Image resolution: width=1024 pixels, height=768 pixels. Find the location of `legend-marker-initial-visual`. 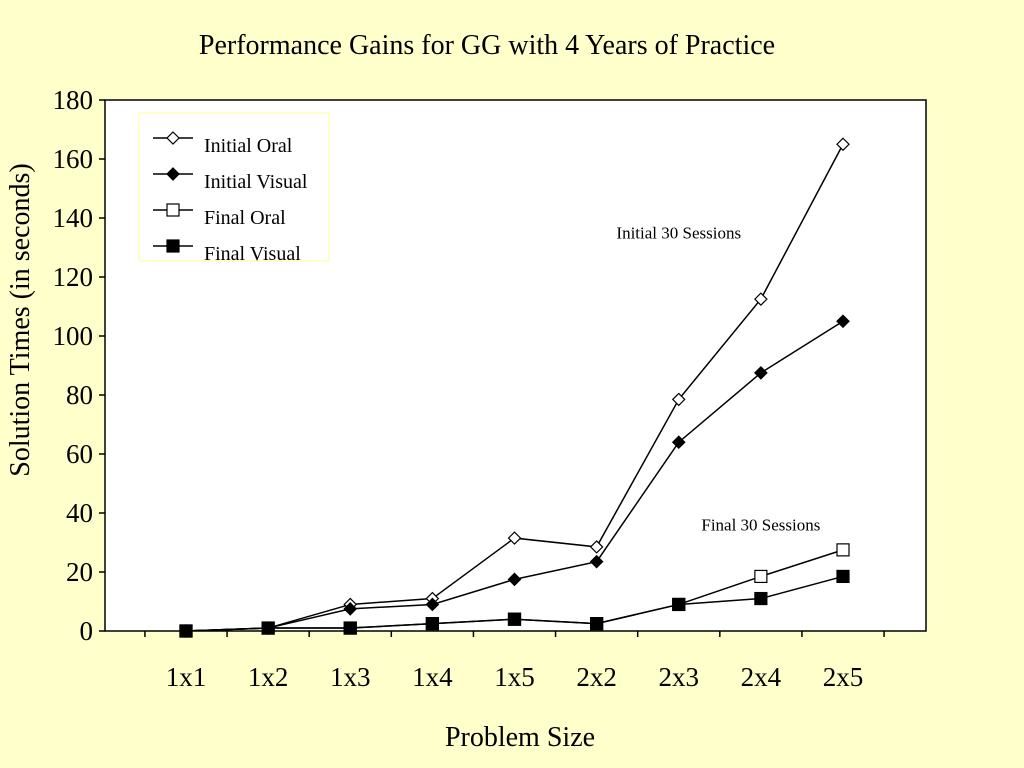

legend-marker-initial-visual is located at coordinates (173, 174).